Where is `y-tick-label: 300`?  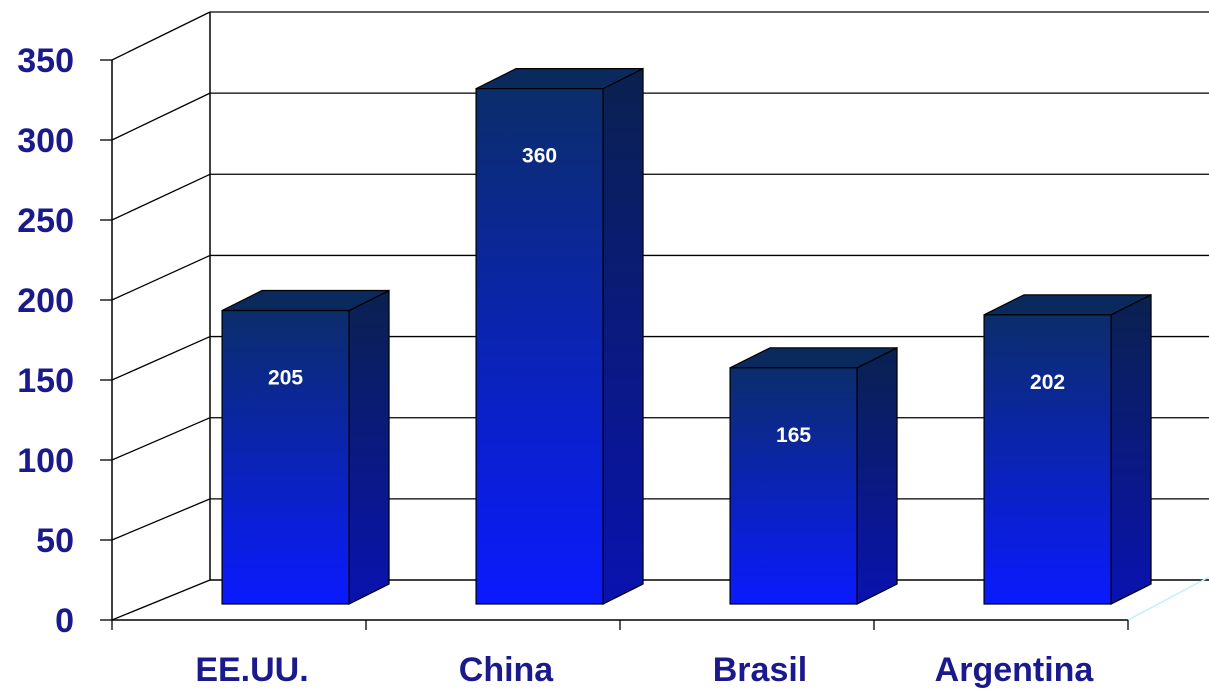
y-tick-label: 300 is located at coordinates (45, 141).